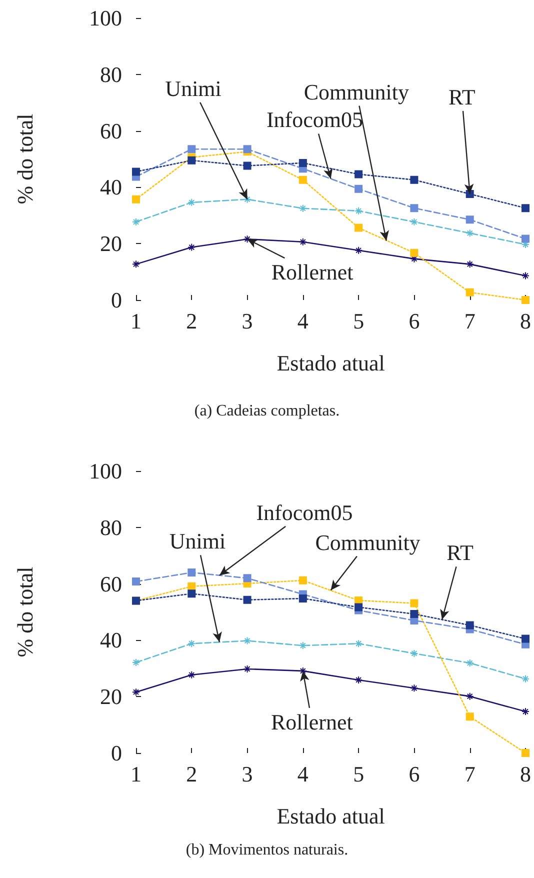 This screenshot has width=534, height=878. Describe the element at coordinates (105, 18) in the screenshot. I see `y-tick-label: 100` at that location.